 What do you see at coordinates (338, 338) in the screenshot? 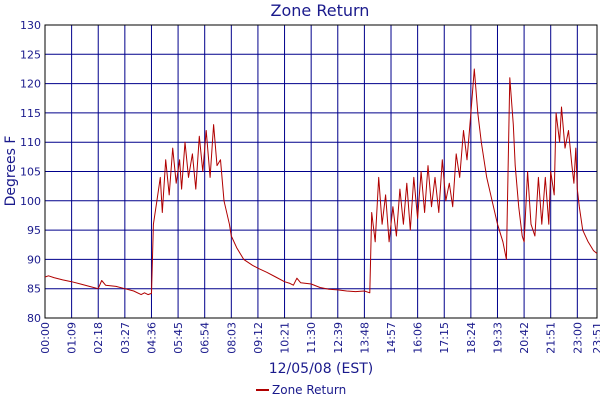
I see `x-tick-label: 12:39` at bounding box center [338, 338].